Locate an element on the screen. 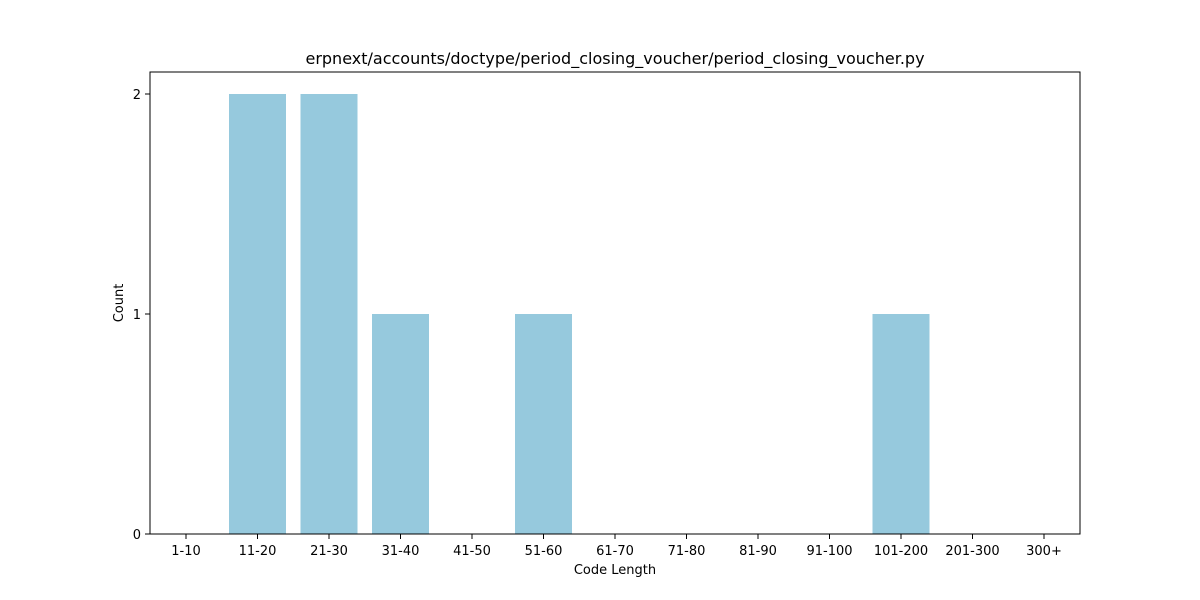 The width and height of the screenshot is (1200, 600). x-tick-label: 41-50 is located at coordinates (472, 551).